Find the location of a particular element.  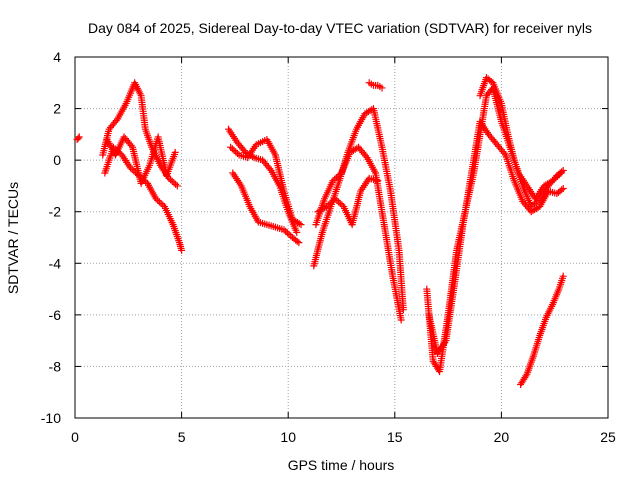

x-tick-label: 25 is located at coordinates (608, 437).